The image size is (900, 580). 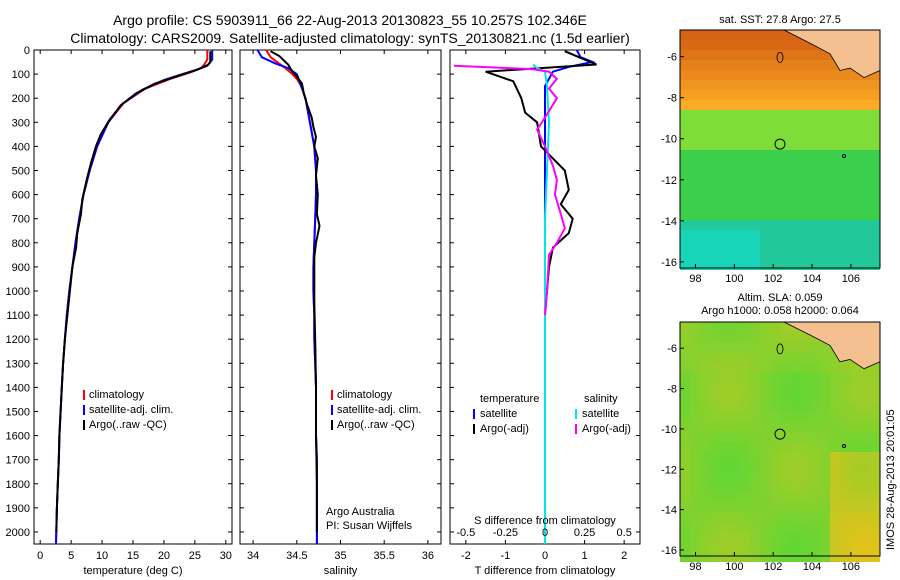 I want to click on annotation-text: PI: Susan Wijffels, so click(x=369, y=526).